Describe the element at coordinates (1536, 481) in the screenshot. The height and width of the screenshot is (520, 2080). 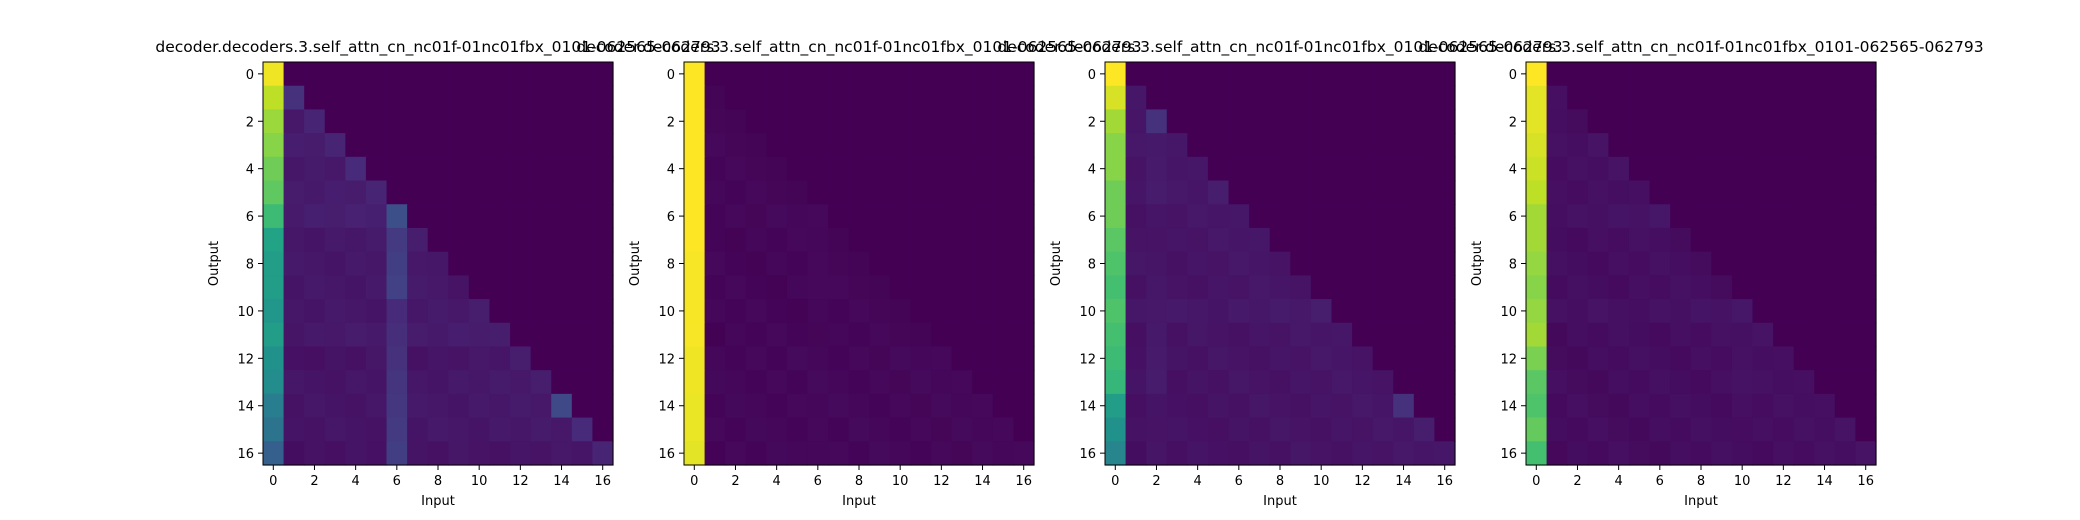
I see `x-tick-label: 0` at that location.